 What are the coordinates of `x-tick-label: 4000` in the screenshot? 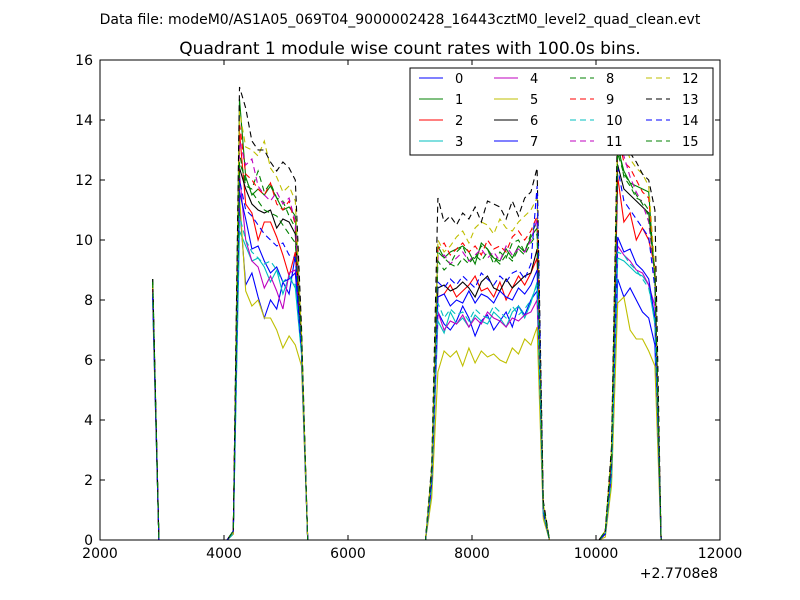 It's located at (224, 554).